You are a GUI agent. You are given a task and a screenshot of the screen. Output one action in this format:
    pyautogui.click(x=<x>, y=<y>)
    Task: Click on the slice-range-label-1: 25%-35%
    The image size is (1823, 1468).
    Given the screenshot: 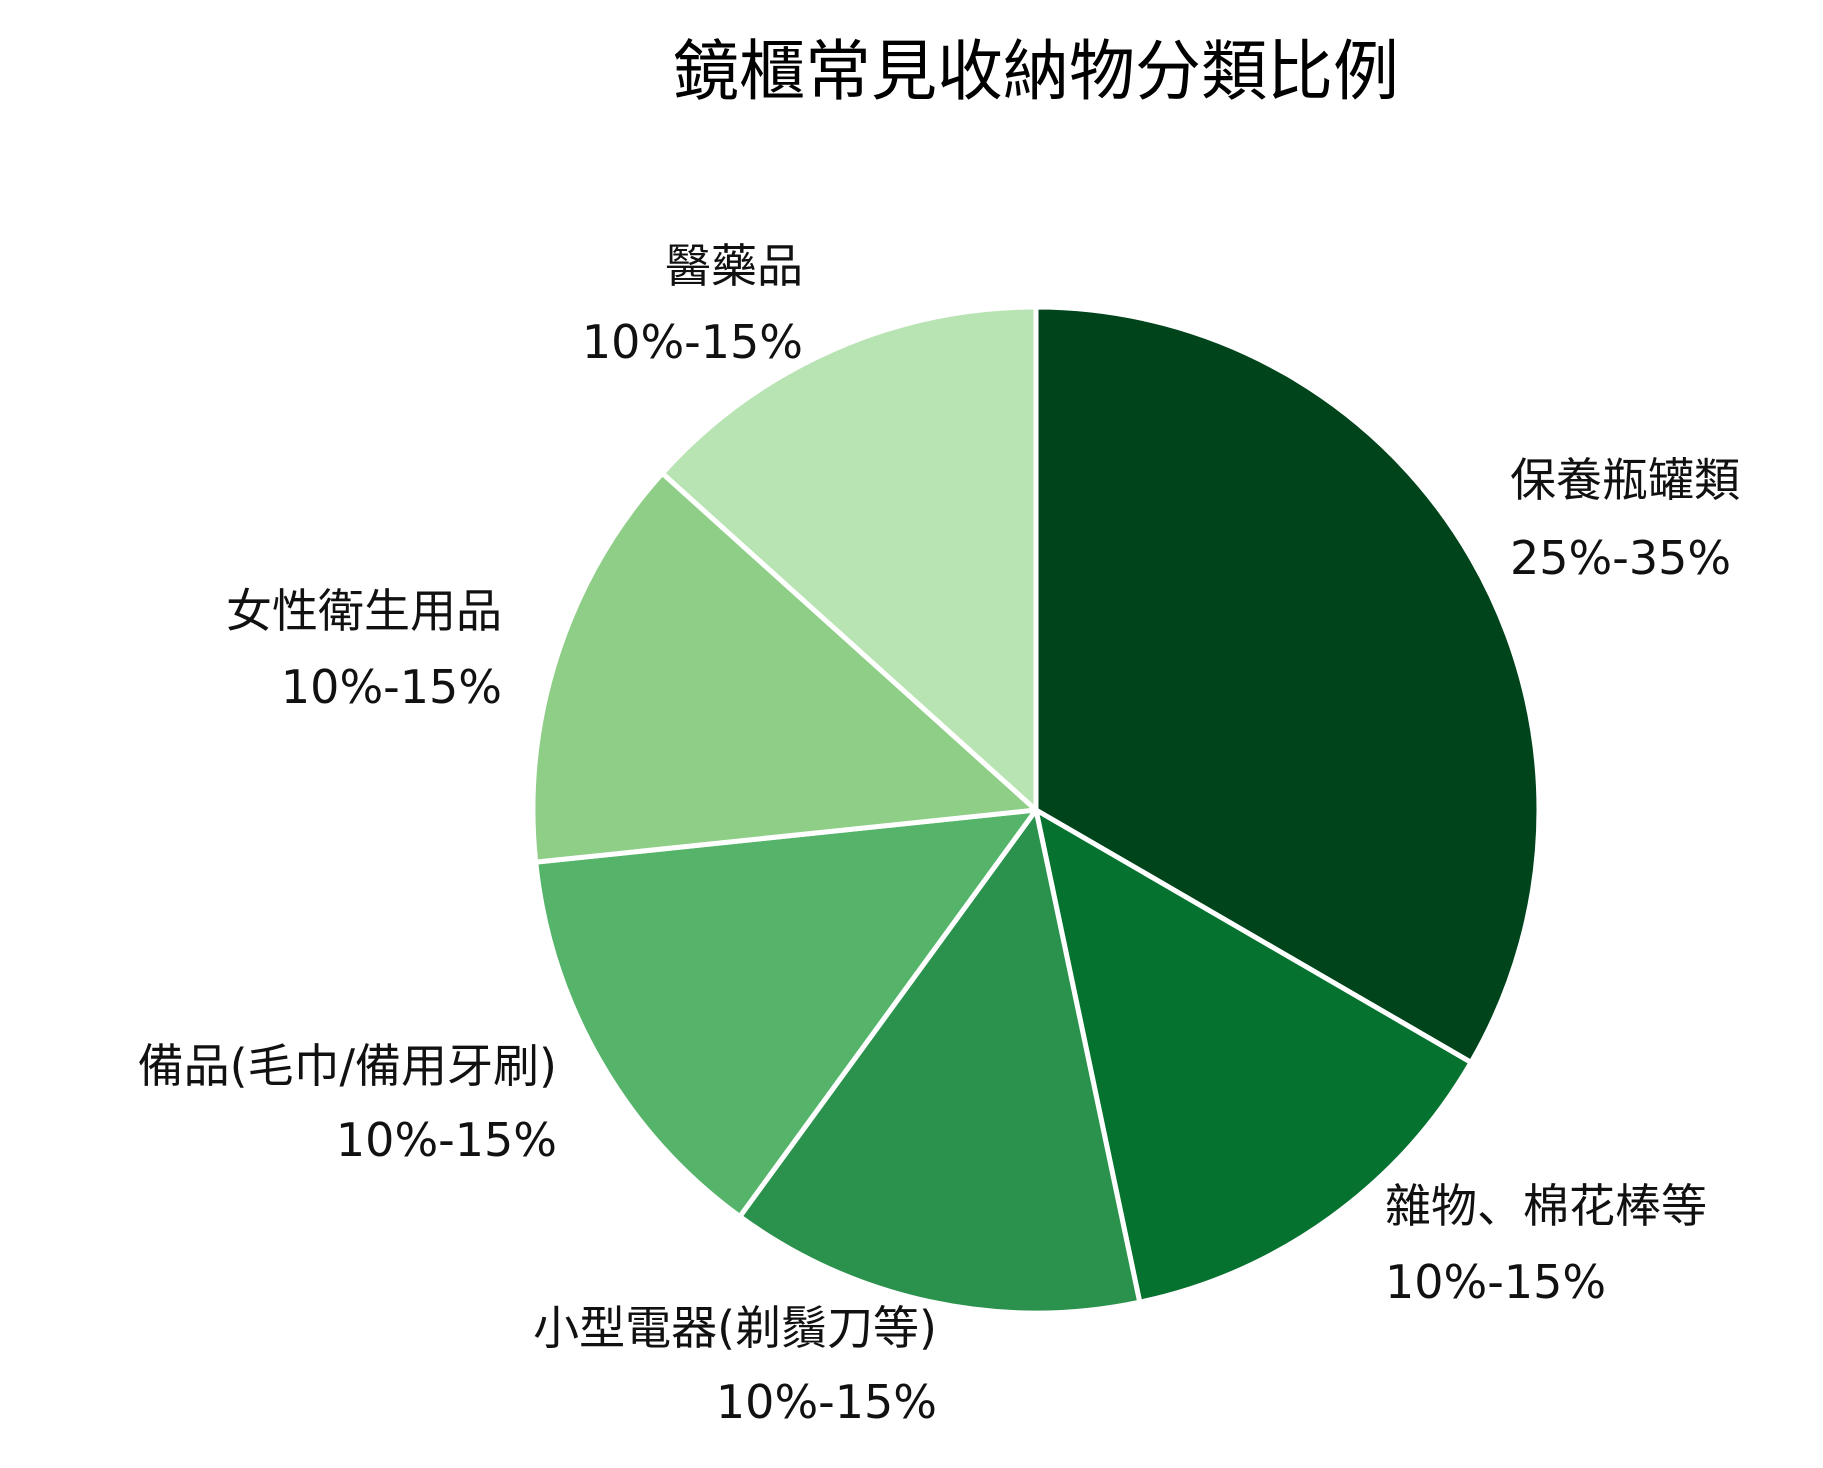 What is the action you would take?
    pyautogui.click(x=1620, y=558)
    